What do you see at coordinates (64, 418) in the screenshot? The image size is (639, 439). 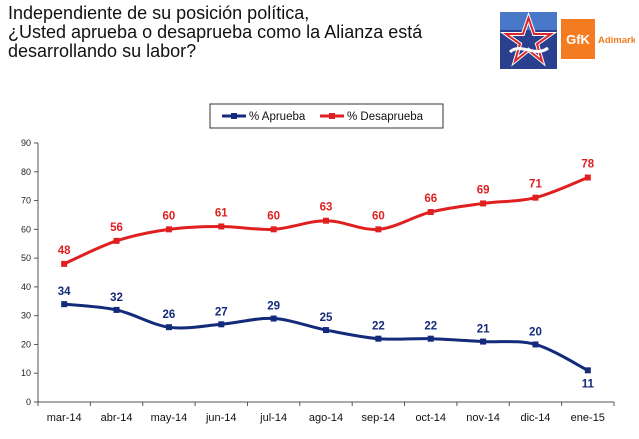 I see `x-tick-label: mar-14` at bounding box center [64, 418].